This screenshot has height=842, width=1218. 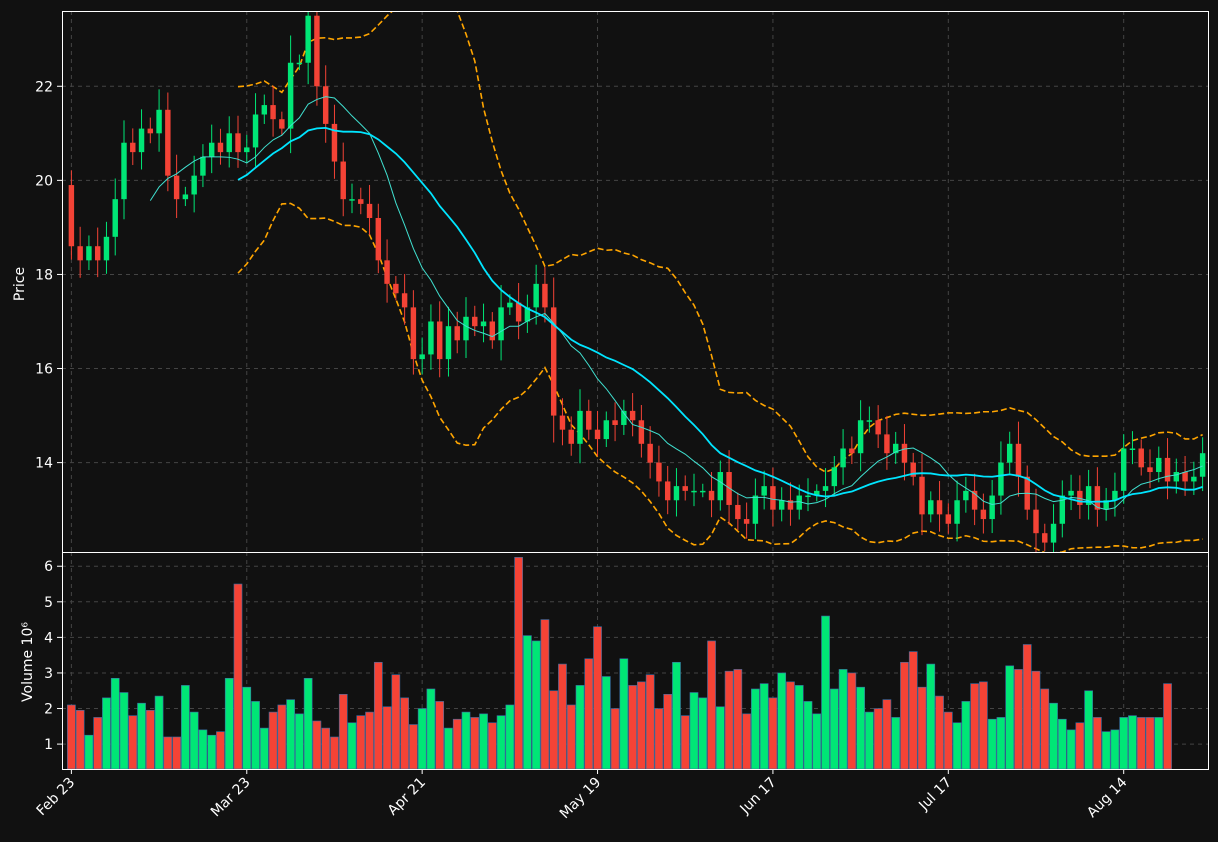 I want to click on volume-tick-label: 5, so click(x=48, y=603).